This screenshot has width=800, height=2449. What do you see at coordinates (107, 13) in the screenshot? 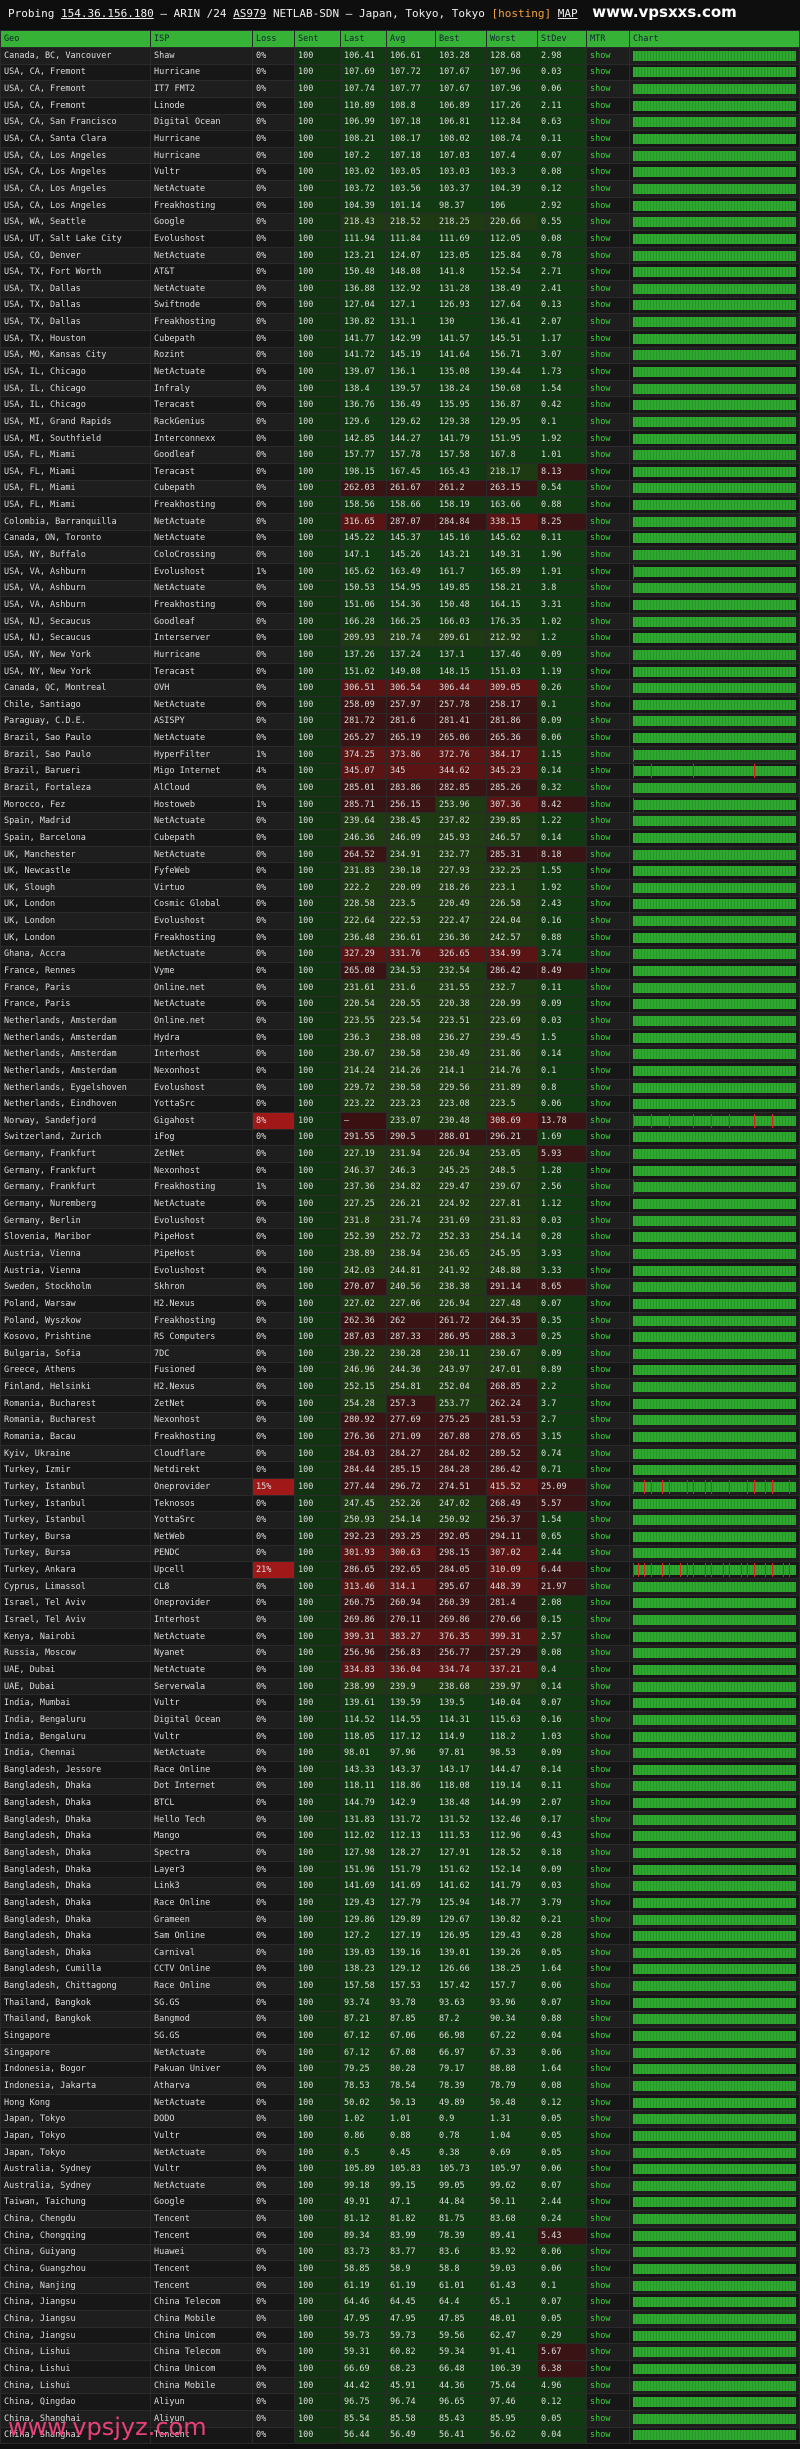
I see `ip-link: 154.36.156.180` at bounding box center [107, 13].